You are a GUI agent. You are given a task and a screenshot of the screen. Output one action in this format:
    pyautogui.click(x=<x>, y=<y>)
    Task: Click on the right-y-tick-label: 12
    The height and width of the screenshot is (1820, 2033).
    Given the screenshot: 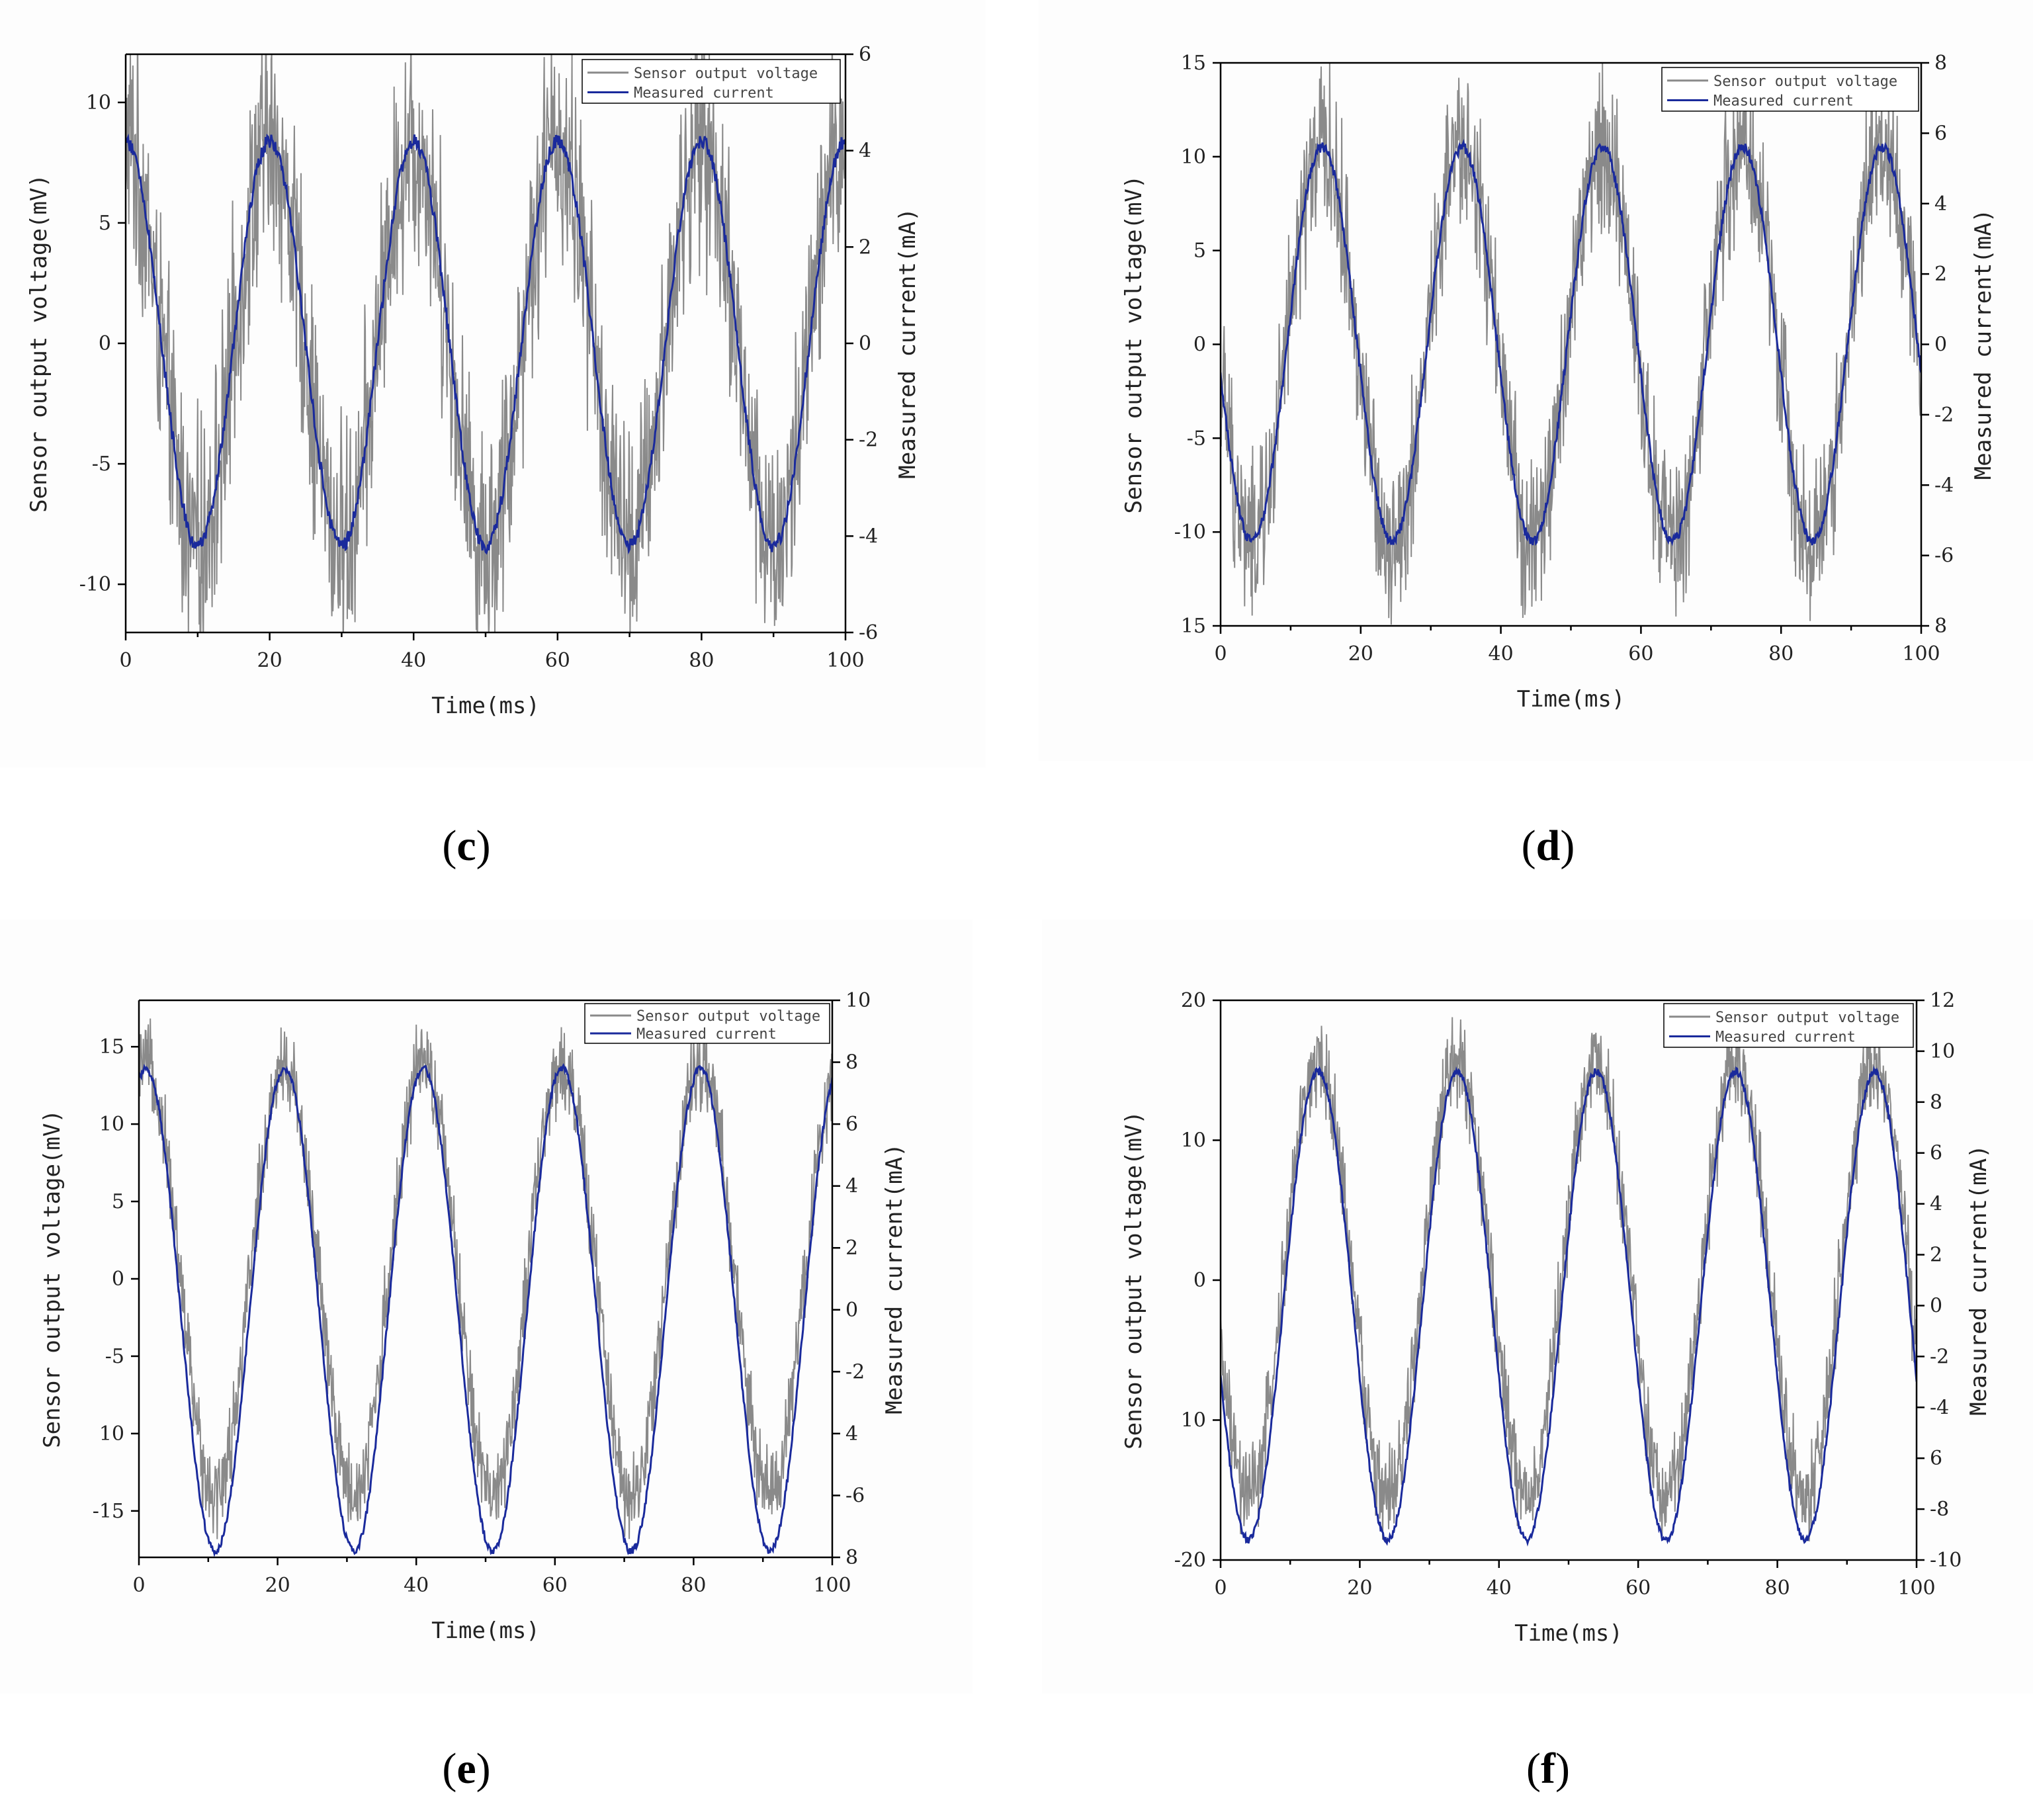 What is the action you would take?
    pyautogui.click(x=1942, y=1001)
    